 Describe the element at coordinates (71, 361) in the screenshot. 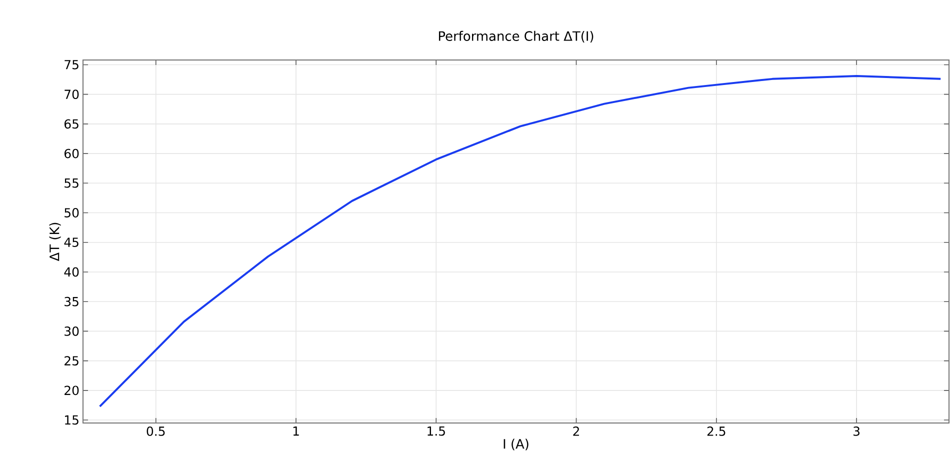

I see `y-tick-label: 25` at that location.